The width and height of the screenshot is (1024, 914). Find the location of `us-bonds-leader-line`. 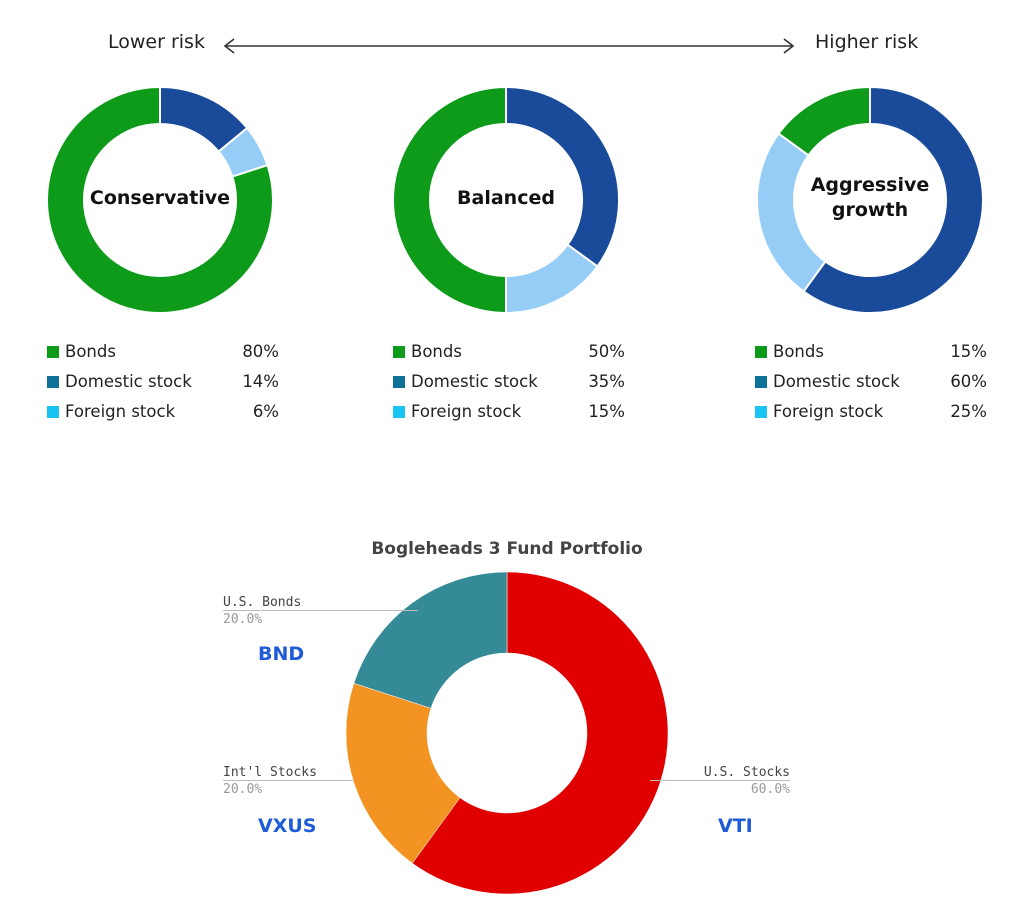

us-bonds-leader-line is located at coordinates (320, 610).